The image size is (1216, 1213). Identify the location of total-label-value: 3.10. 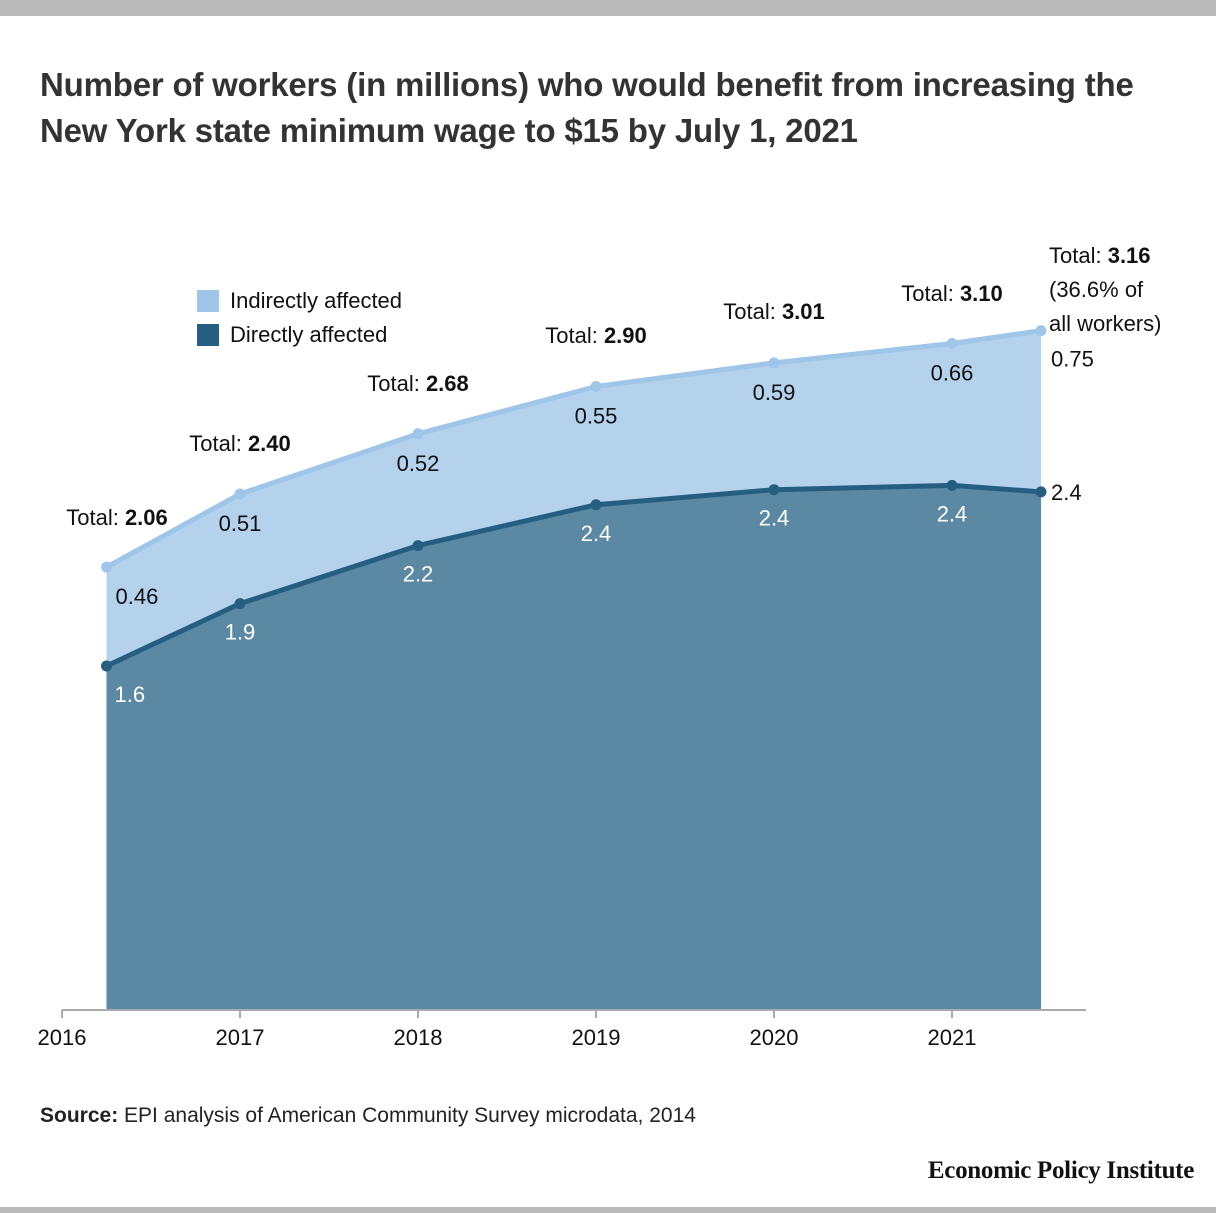
(981, 293).